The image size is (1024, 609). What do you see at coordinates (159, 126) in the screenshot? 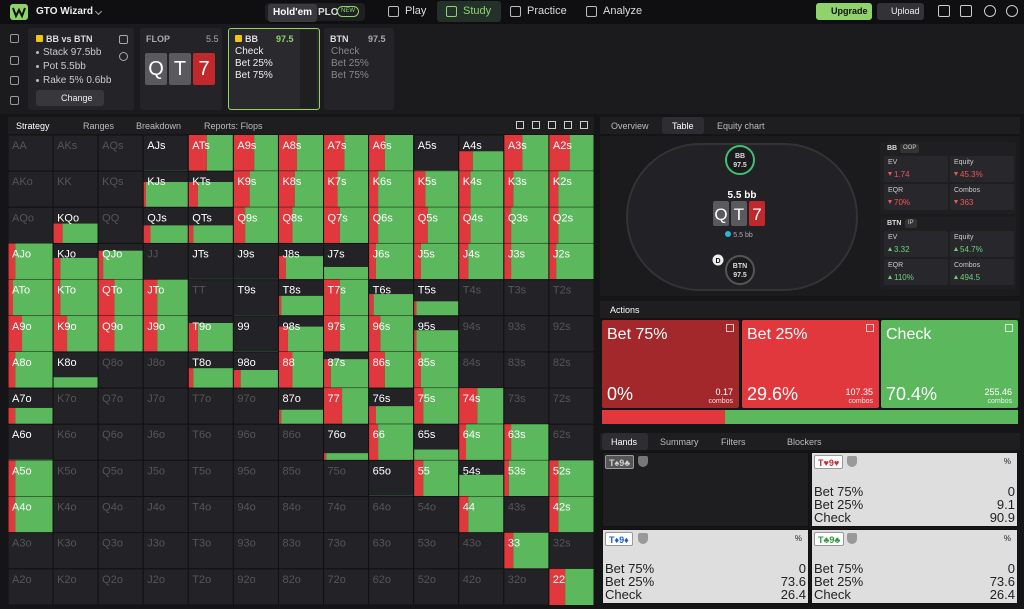
I see `matrix-tab: Breakdown` at bounding box center [159, 126].